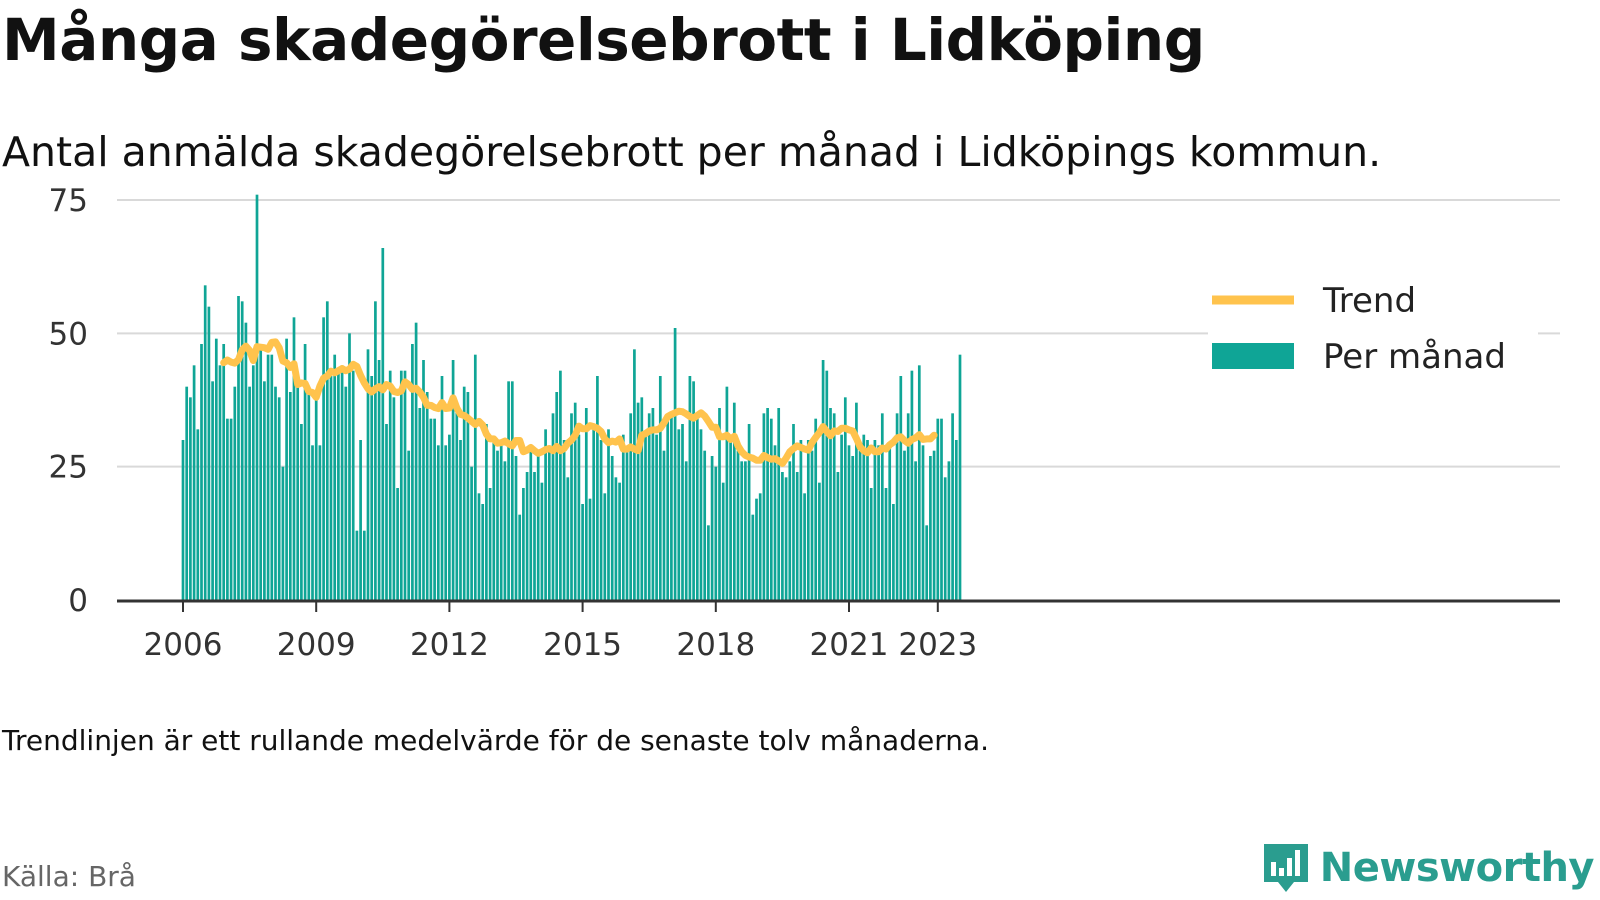 The image size is (1600, 900). I want to click on x-axis-labels: 2006 2009 2012 2015 2018 2021 2023, so click(561, 645).